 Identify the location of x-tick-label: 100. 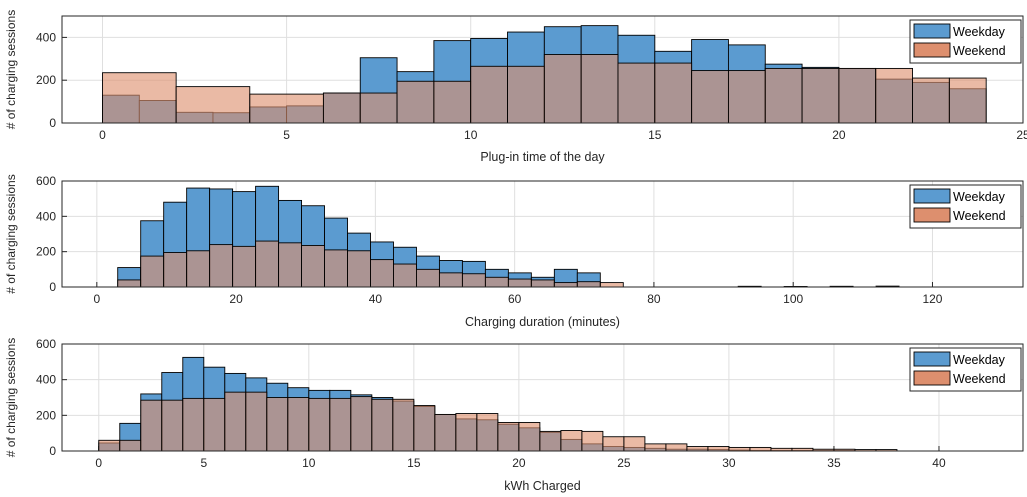
(793, 299).